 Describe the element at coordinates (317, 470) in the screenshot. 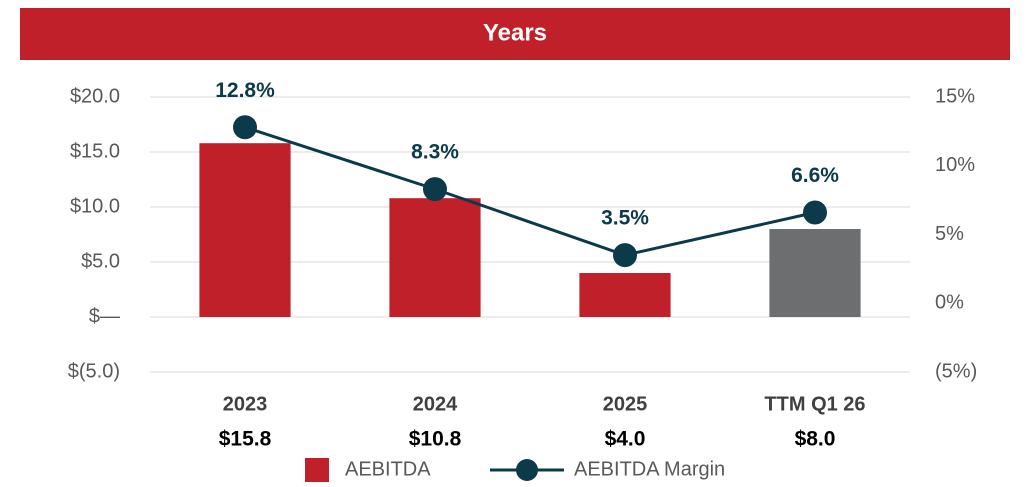

I see `legend-swatch` at that location.